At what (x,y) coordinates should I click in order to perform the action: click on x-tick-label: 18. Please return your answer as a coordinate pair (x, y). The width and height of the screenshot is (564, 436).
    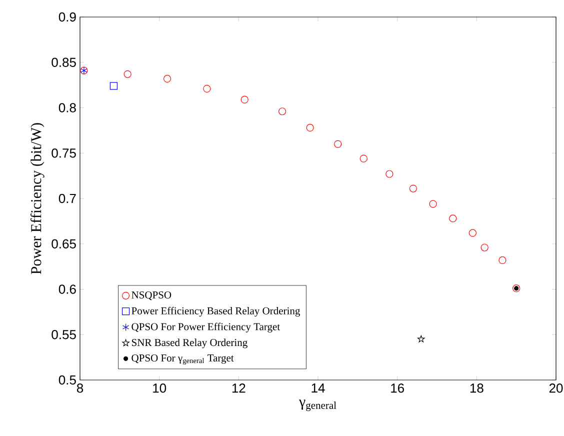
    Looking at the image, I should click on (477, 388).